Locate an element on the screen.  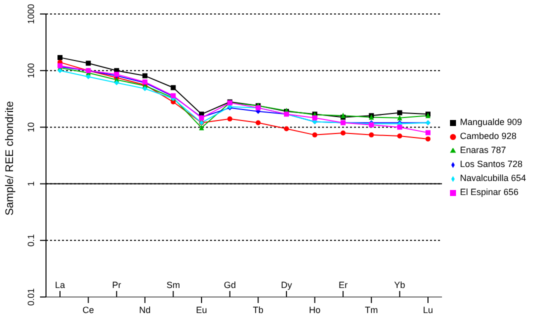
y-tick-label: 10 is located at coordinates (31, 127).